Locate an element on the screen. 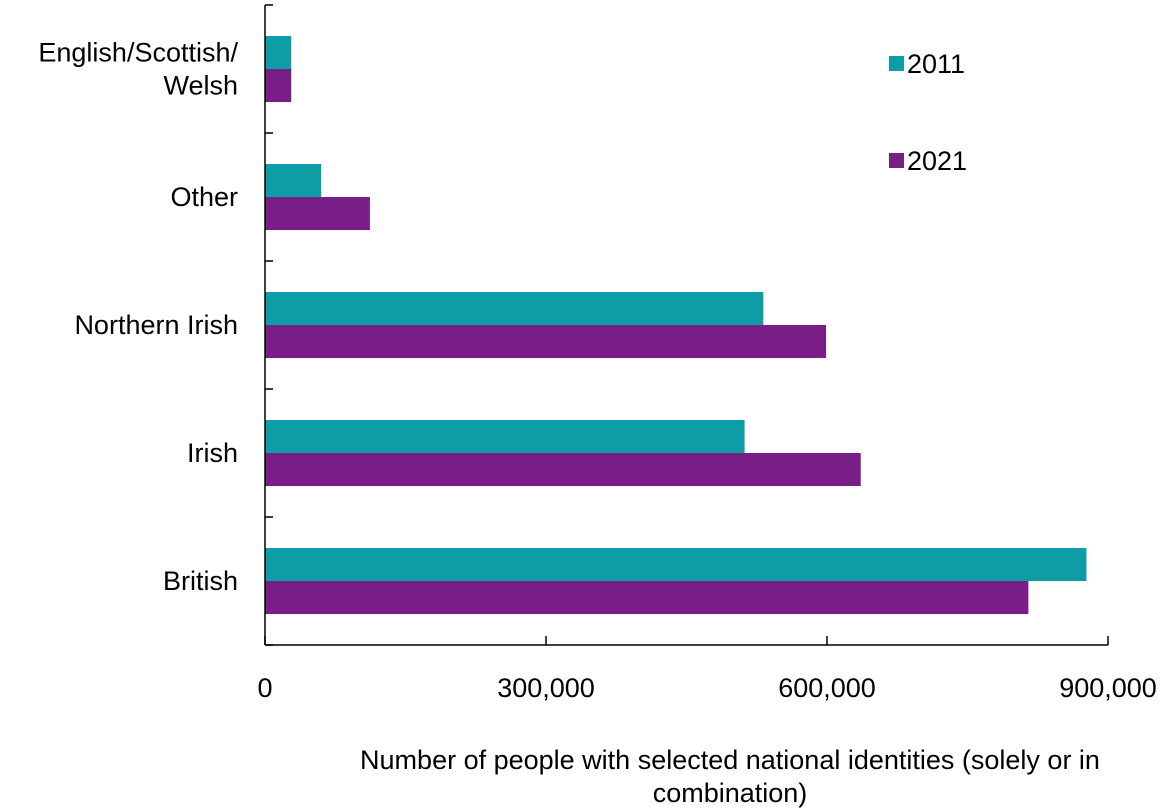  x-tick-label-600-000: 600,000 is located at coordinates (827, 688).